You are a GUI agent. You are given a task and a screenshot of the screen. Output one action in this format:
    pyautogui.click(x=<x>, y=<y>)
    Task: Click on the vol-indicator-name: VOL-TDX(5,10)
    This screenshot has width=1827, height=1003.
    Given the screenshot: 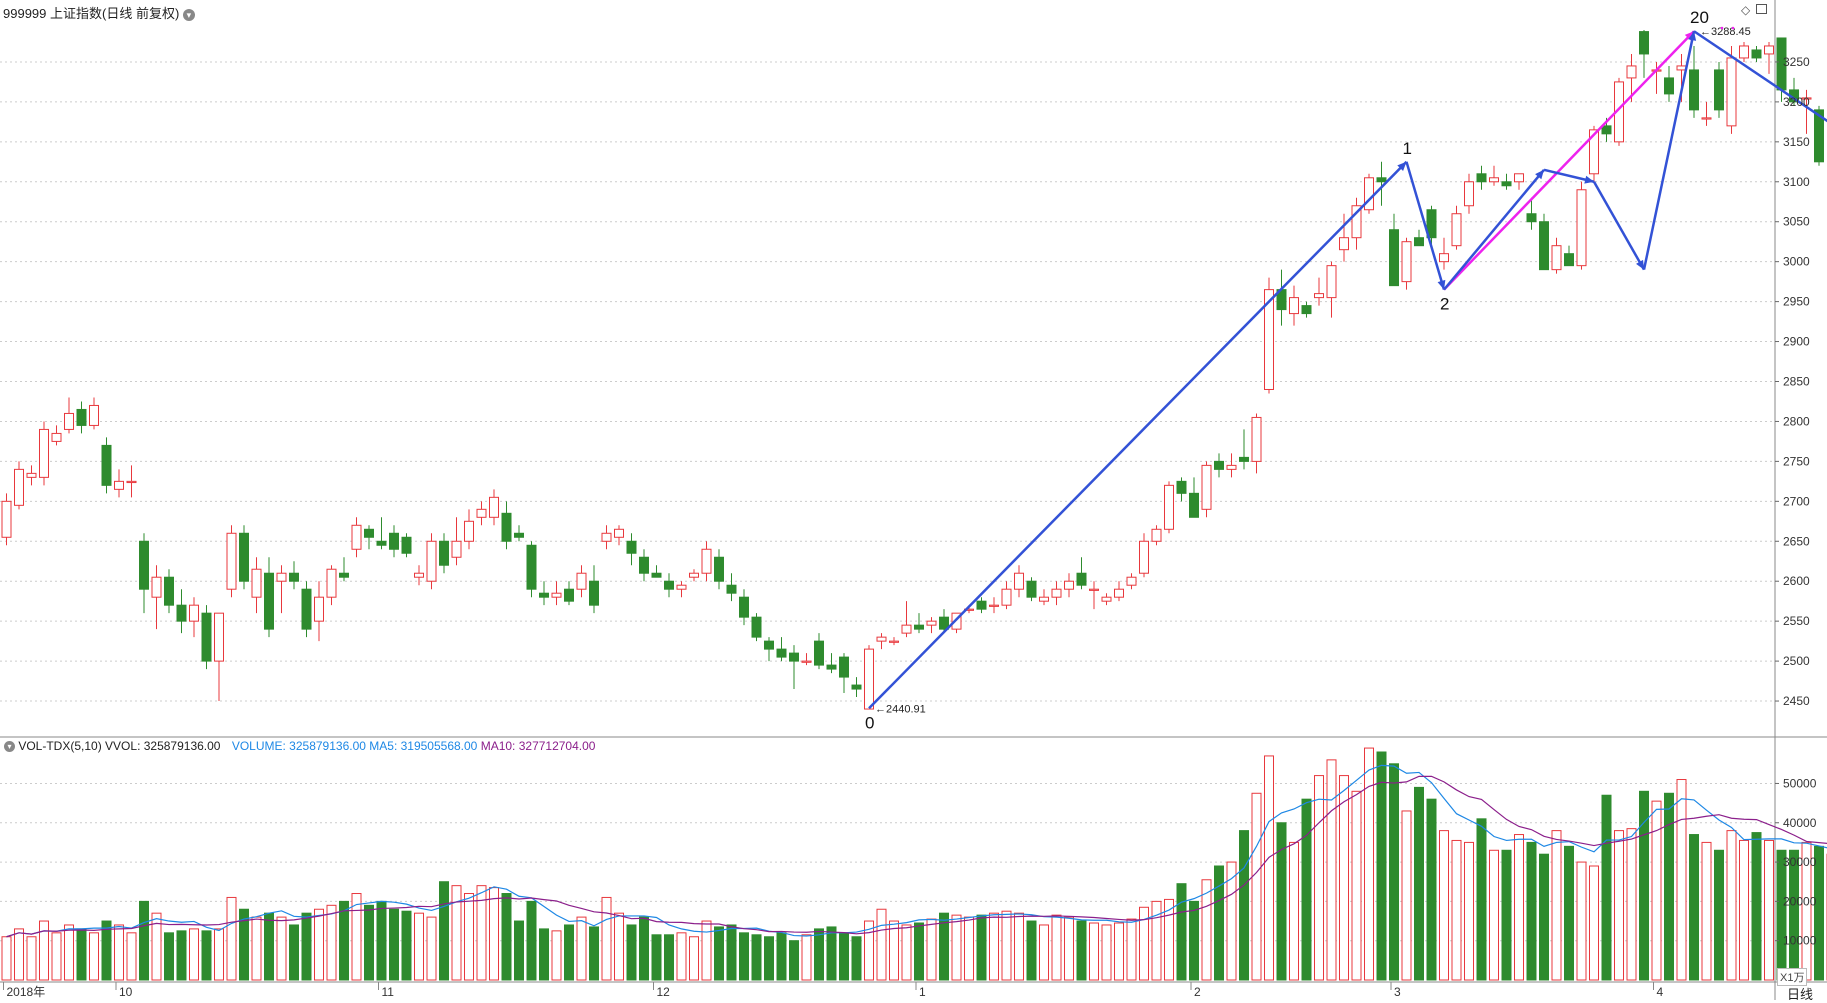 What is the action you would take?
    pyautogui.click(x=59, y=746)
    